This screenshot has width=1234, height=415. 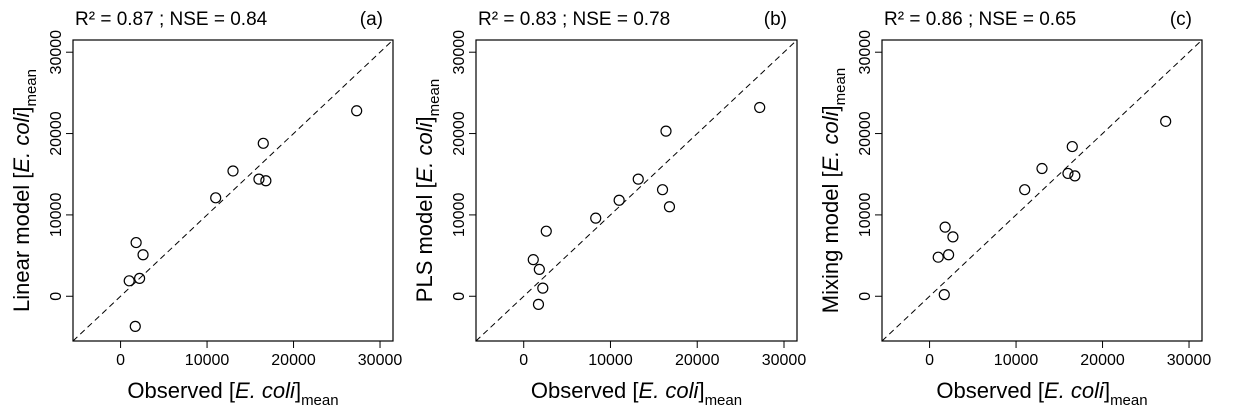 What do you see at coordinates (574, 19) in the screenshot?
I see `panel-metrics-title: R² = 0.83 ; NSE = 0.78` at bounding box center [574, 19].